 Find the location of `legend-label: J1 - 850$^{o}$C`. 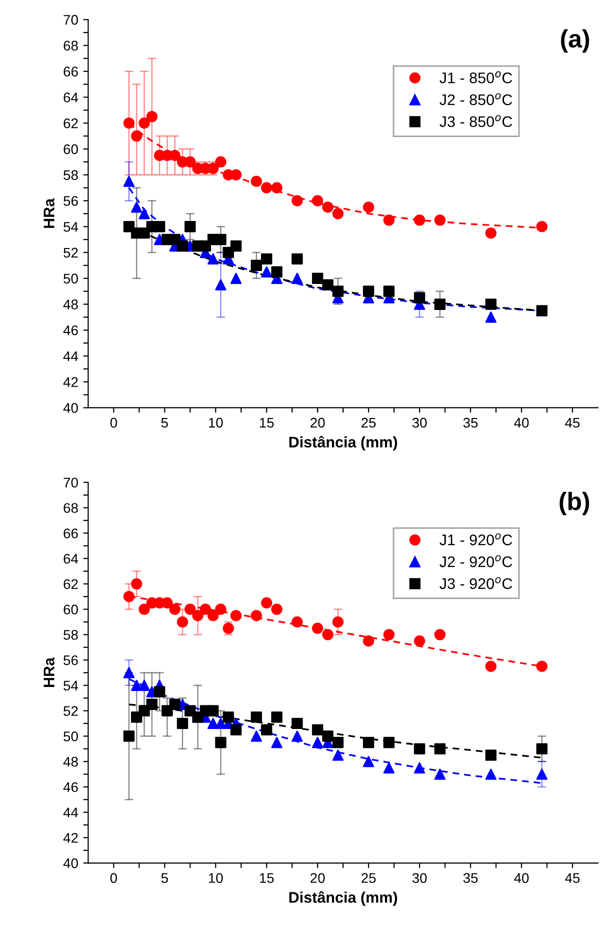

legend-label: J1 - 850$^{o}$C is located at coordinates (476, 77).